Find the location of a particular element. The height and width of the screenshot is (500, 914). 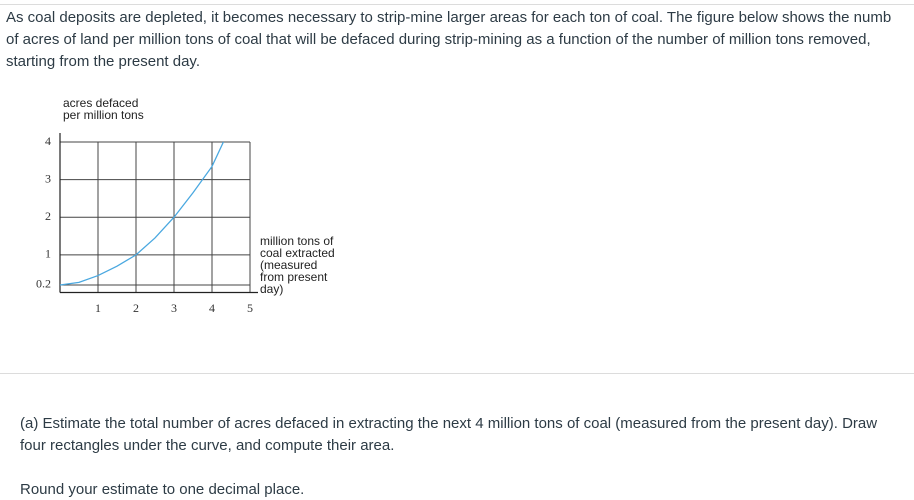

y-tick-label: 3 is located at coordinates (48, 178).